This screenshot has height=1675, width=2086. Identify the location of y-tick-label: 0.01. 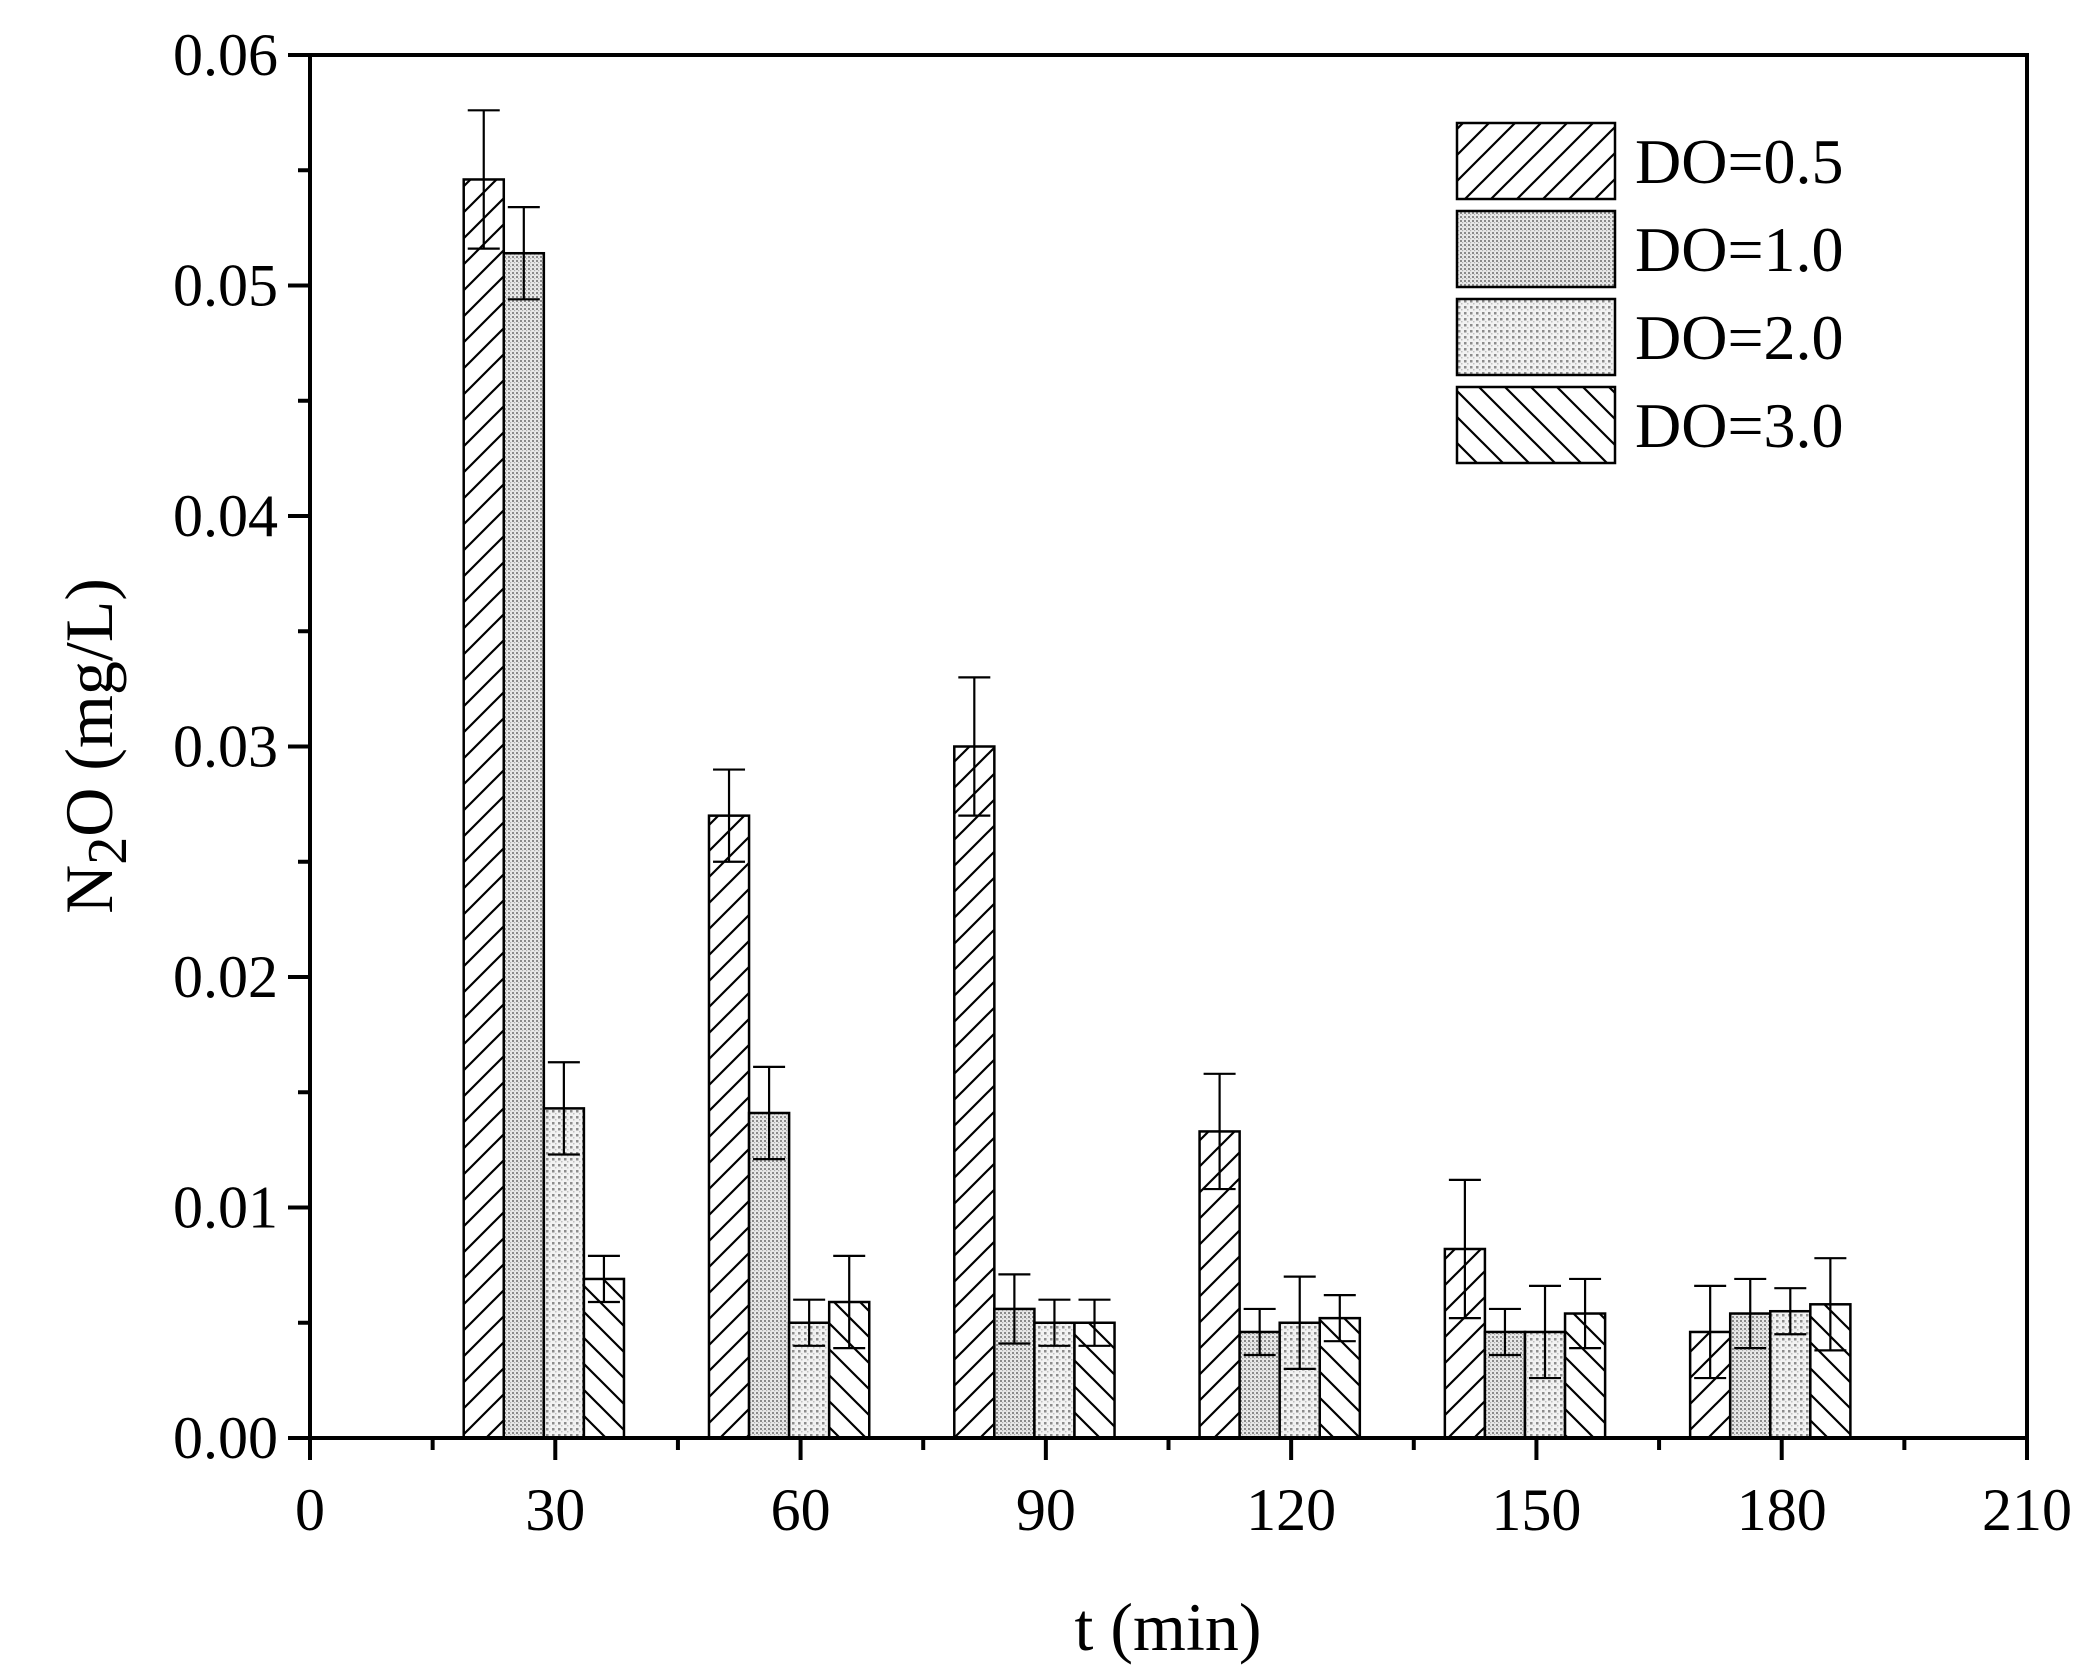
(225, 1208).